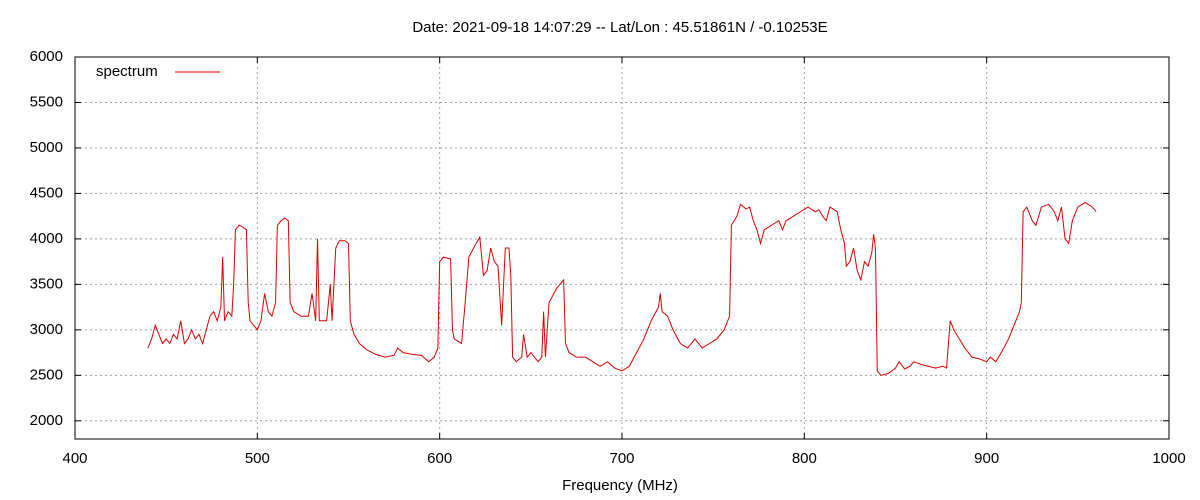  Describe the element at coordinates (46, 329) in the screenshot. I see `y-tick-label: 3000` at that location.